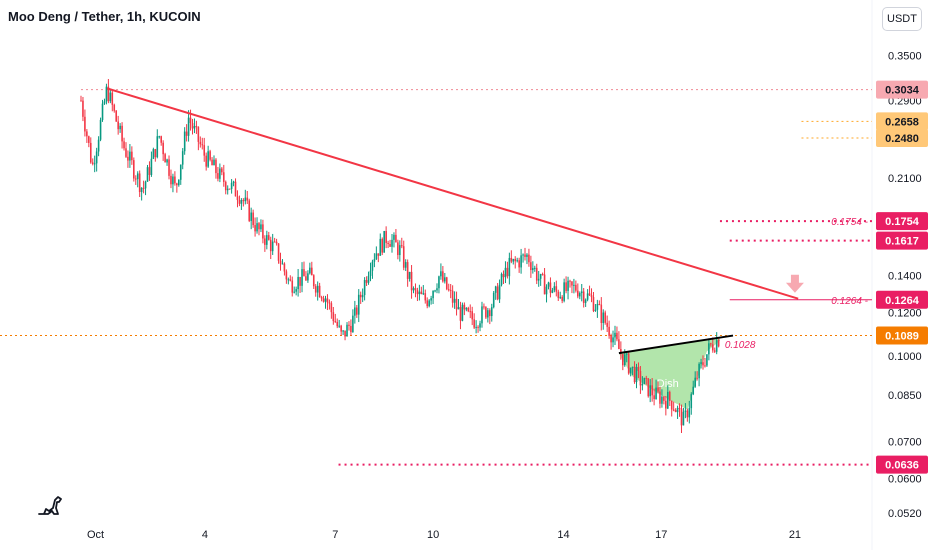 This screenshot has height=550, width=932. I want to click on price-badge-text: 0.3034, so click(902, 91).